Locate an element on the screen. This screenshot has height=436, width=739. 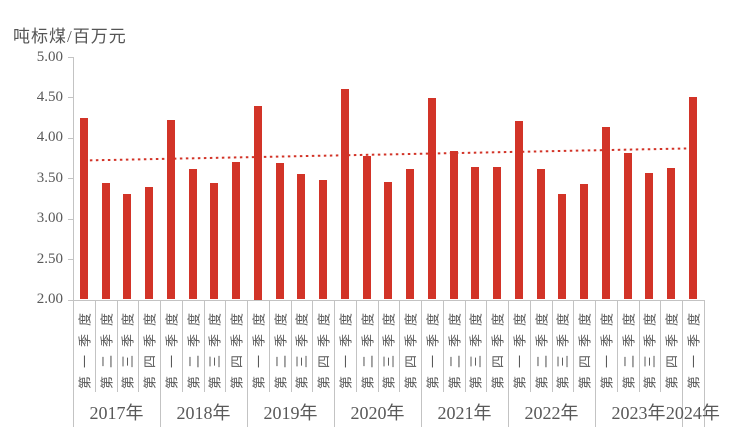
x-axis-year-label: 2018年 is located at coordinates (203, 413).